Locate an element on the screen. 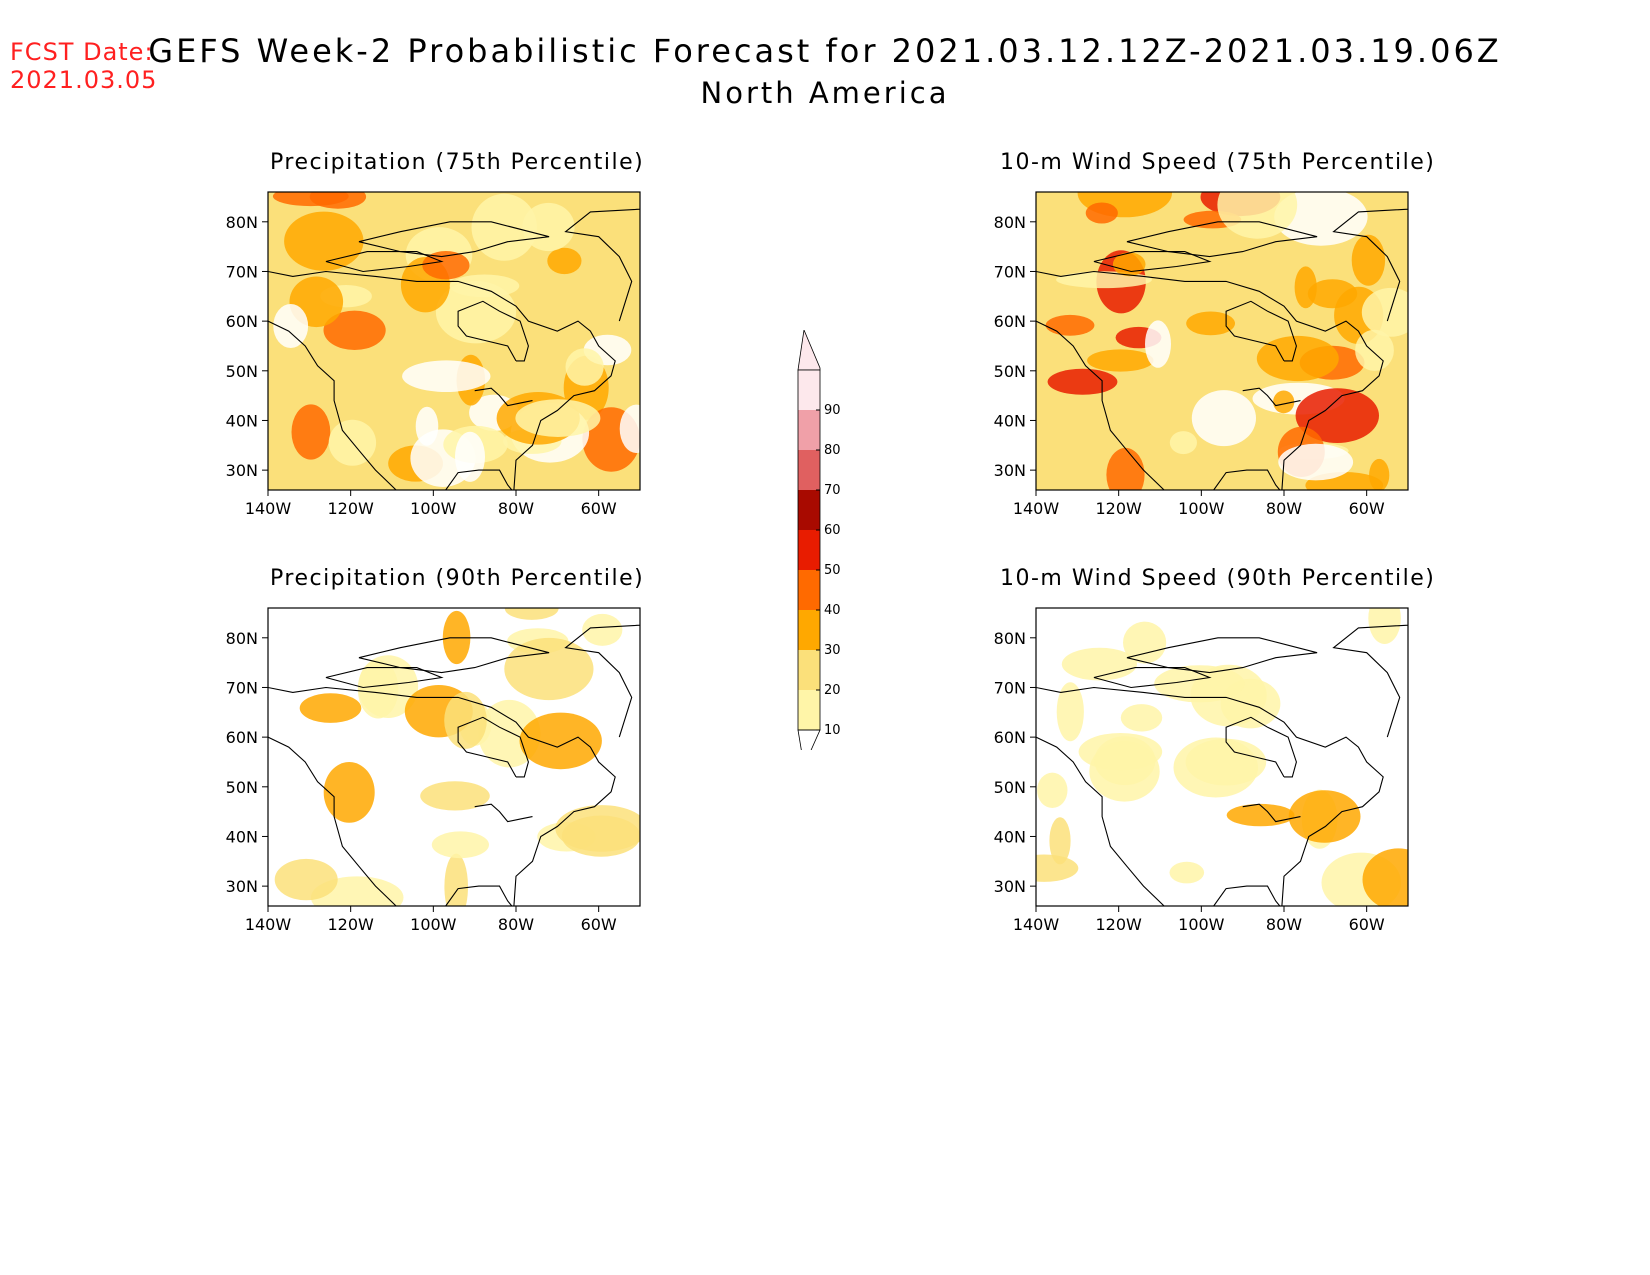 This screenshot has width=1650, height=1275. map-wind75: 80N 70N 60N 50N 40N 30N 140W 120W 100W 80W 60W is located at coordinates (1198, 350).